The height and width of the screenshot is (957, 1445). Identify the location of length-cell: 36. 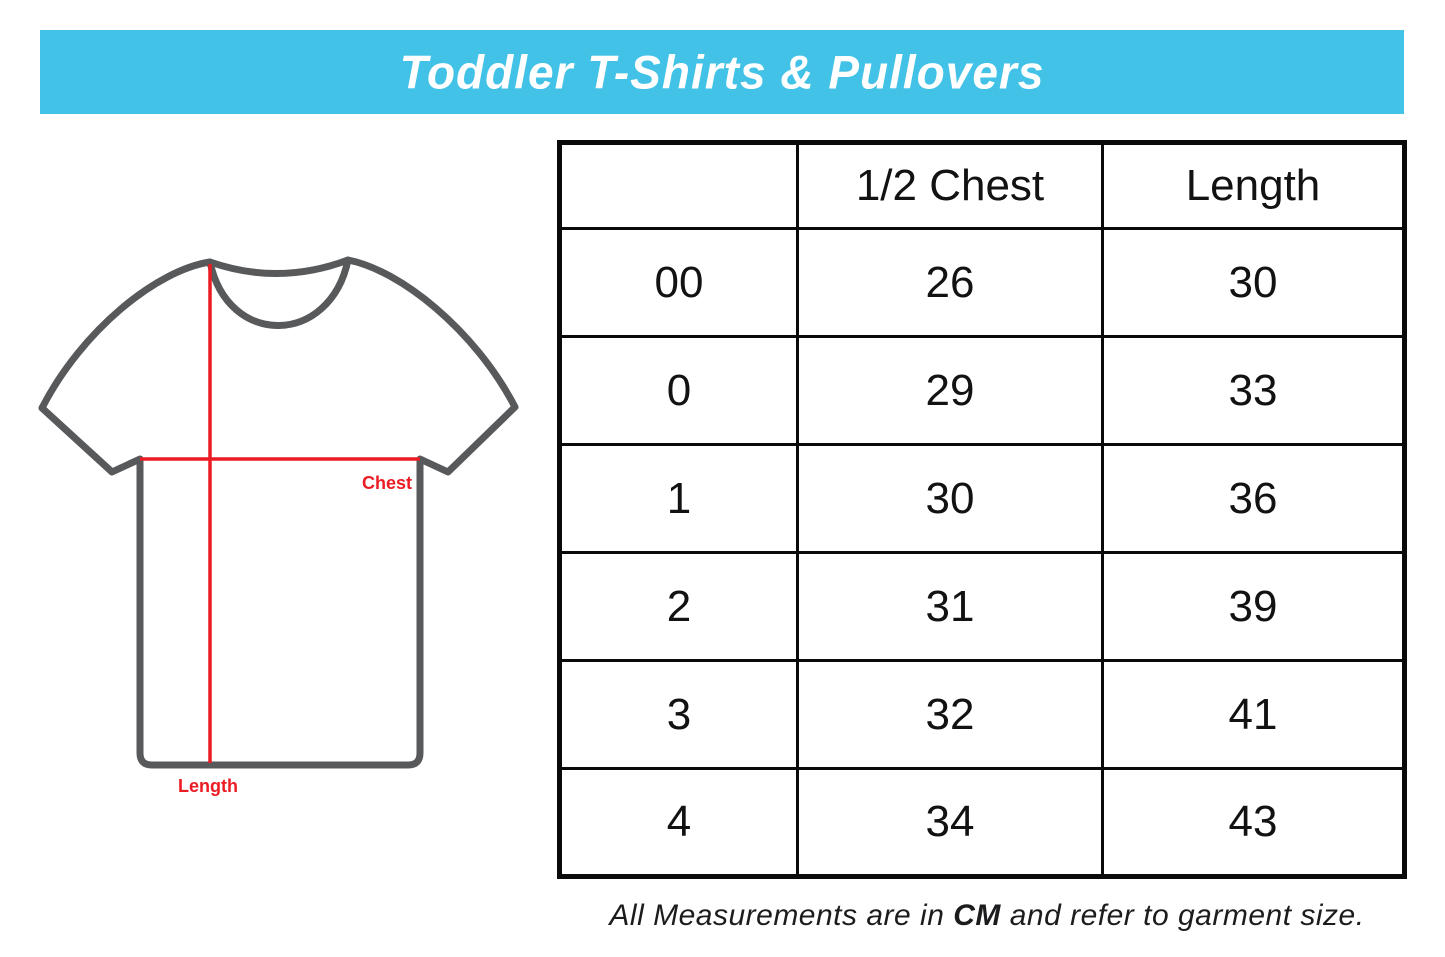
(1253, 498).